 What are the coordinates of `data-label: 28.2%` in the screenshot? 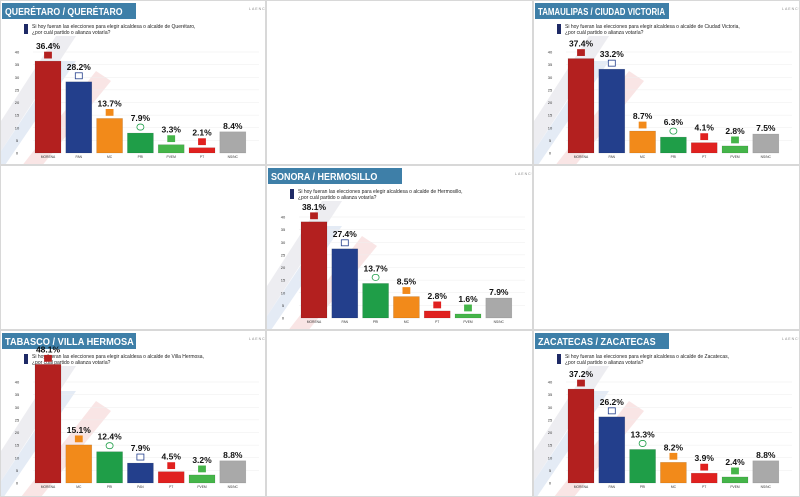 It's located at (79, 67).